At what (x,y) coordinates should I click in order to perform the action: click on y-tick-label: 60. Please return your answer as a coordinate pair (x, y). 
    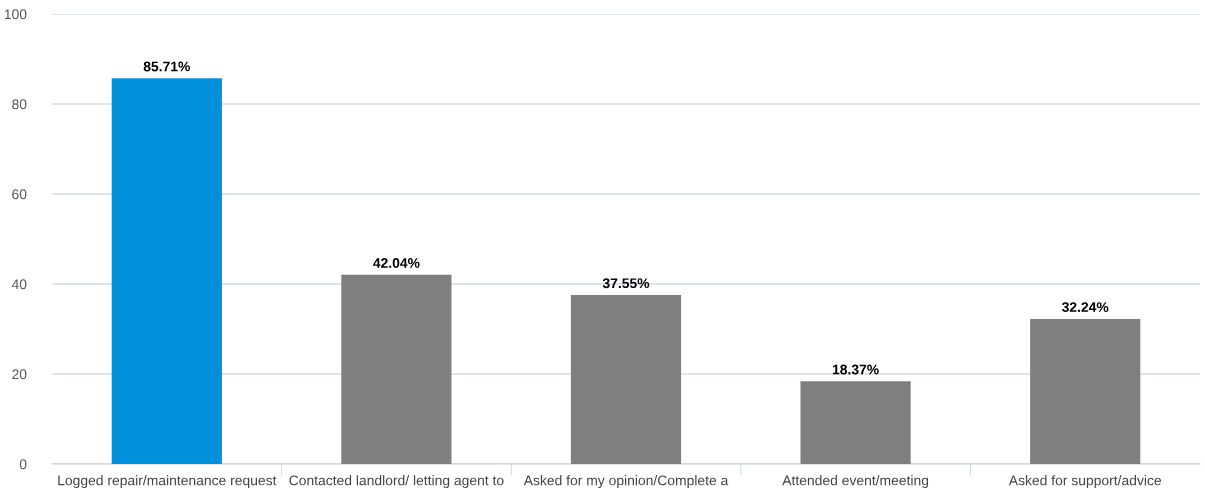
    Looking at the image, I should click on (19, 194).